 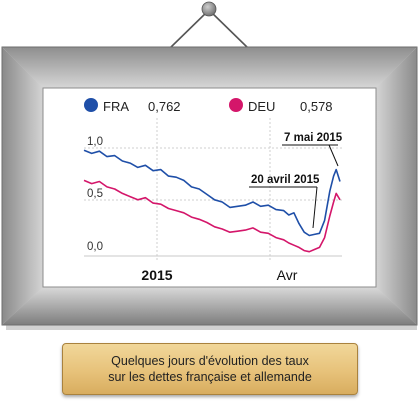 I want to click on x-tick-2015: 2015, so click(x=156, y=275).